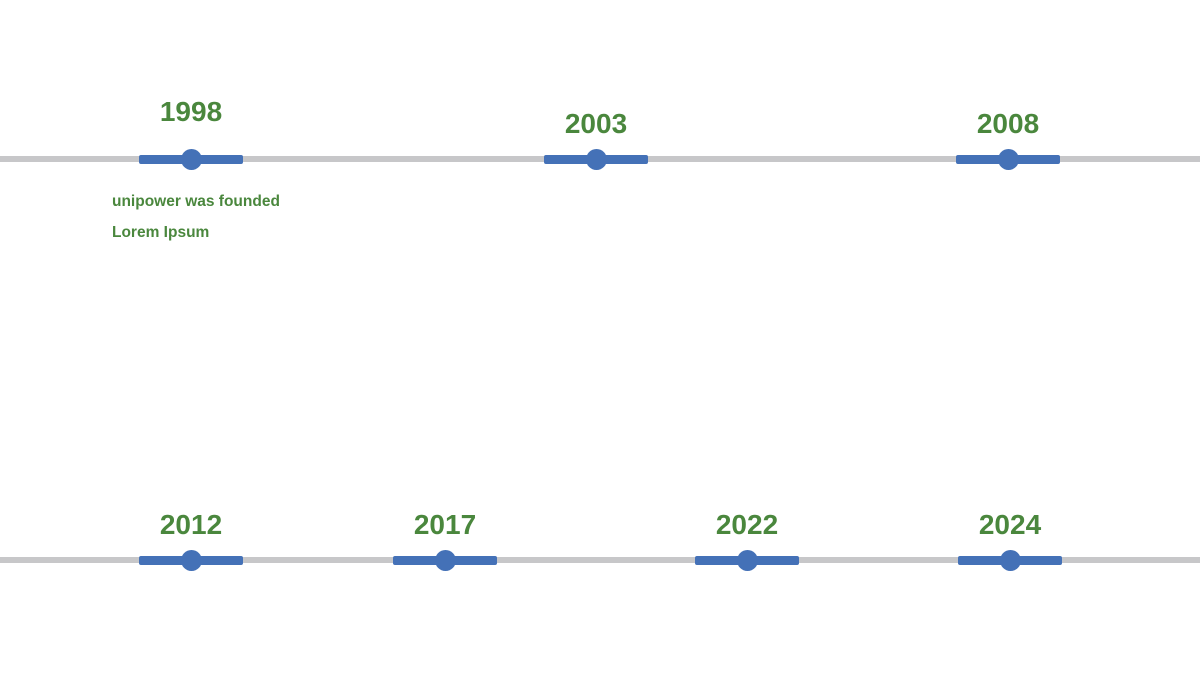 This screenshot has height=700, width=1200. Describe the element at coordinates (1008, 123) in the screenshot. I see `event-year-label: 2008` at that location.